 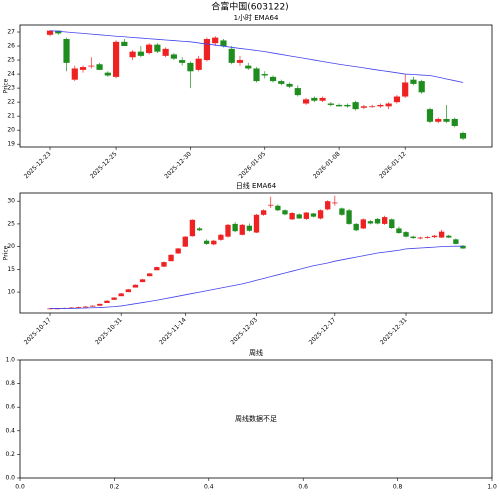 What do you see at coordinates (104, 165) in the screenshot?
I see `x-tick-label: 2025-12-25` at bounding box center [104, 165].